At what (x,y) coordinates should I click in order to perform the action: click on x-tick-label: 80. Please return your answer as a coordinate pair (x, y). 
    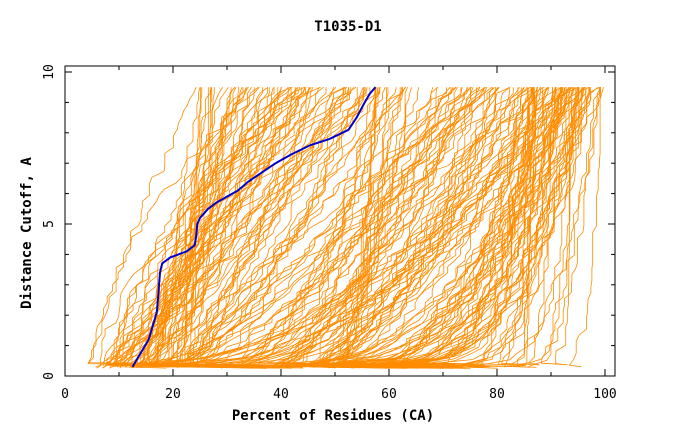
    Looking at the image, I should click on (497, 394).